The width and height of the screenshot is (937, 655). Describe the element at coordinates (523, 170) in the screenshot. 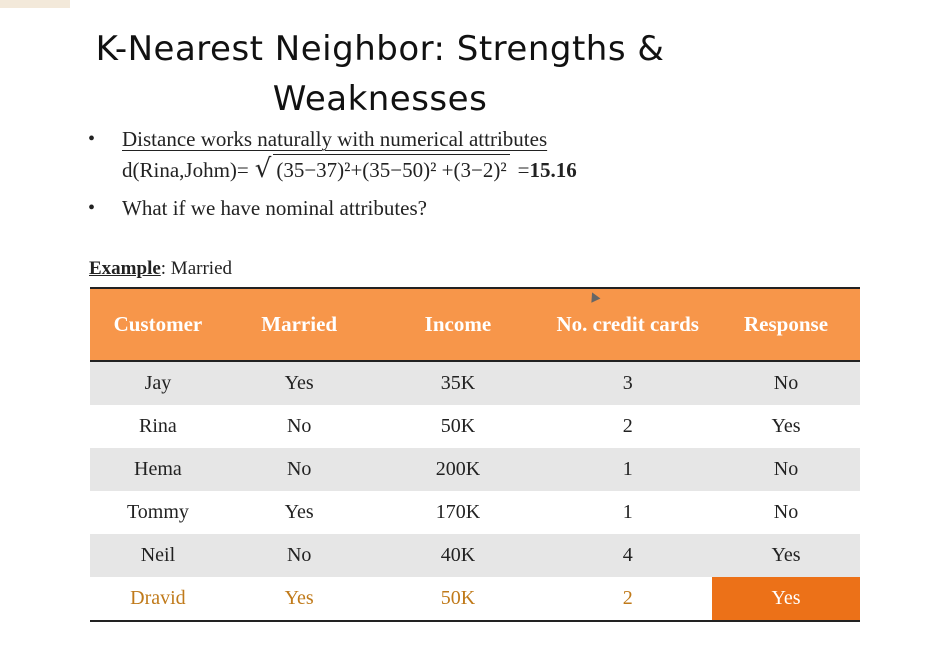

I see `formula-equals: =` at that location.